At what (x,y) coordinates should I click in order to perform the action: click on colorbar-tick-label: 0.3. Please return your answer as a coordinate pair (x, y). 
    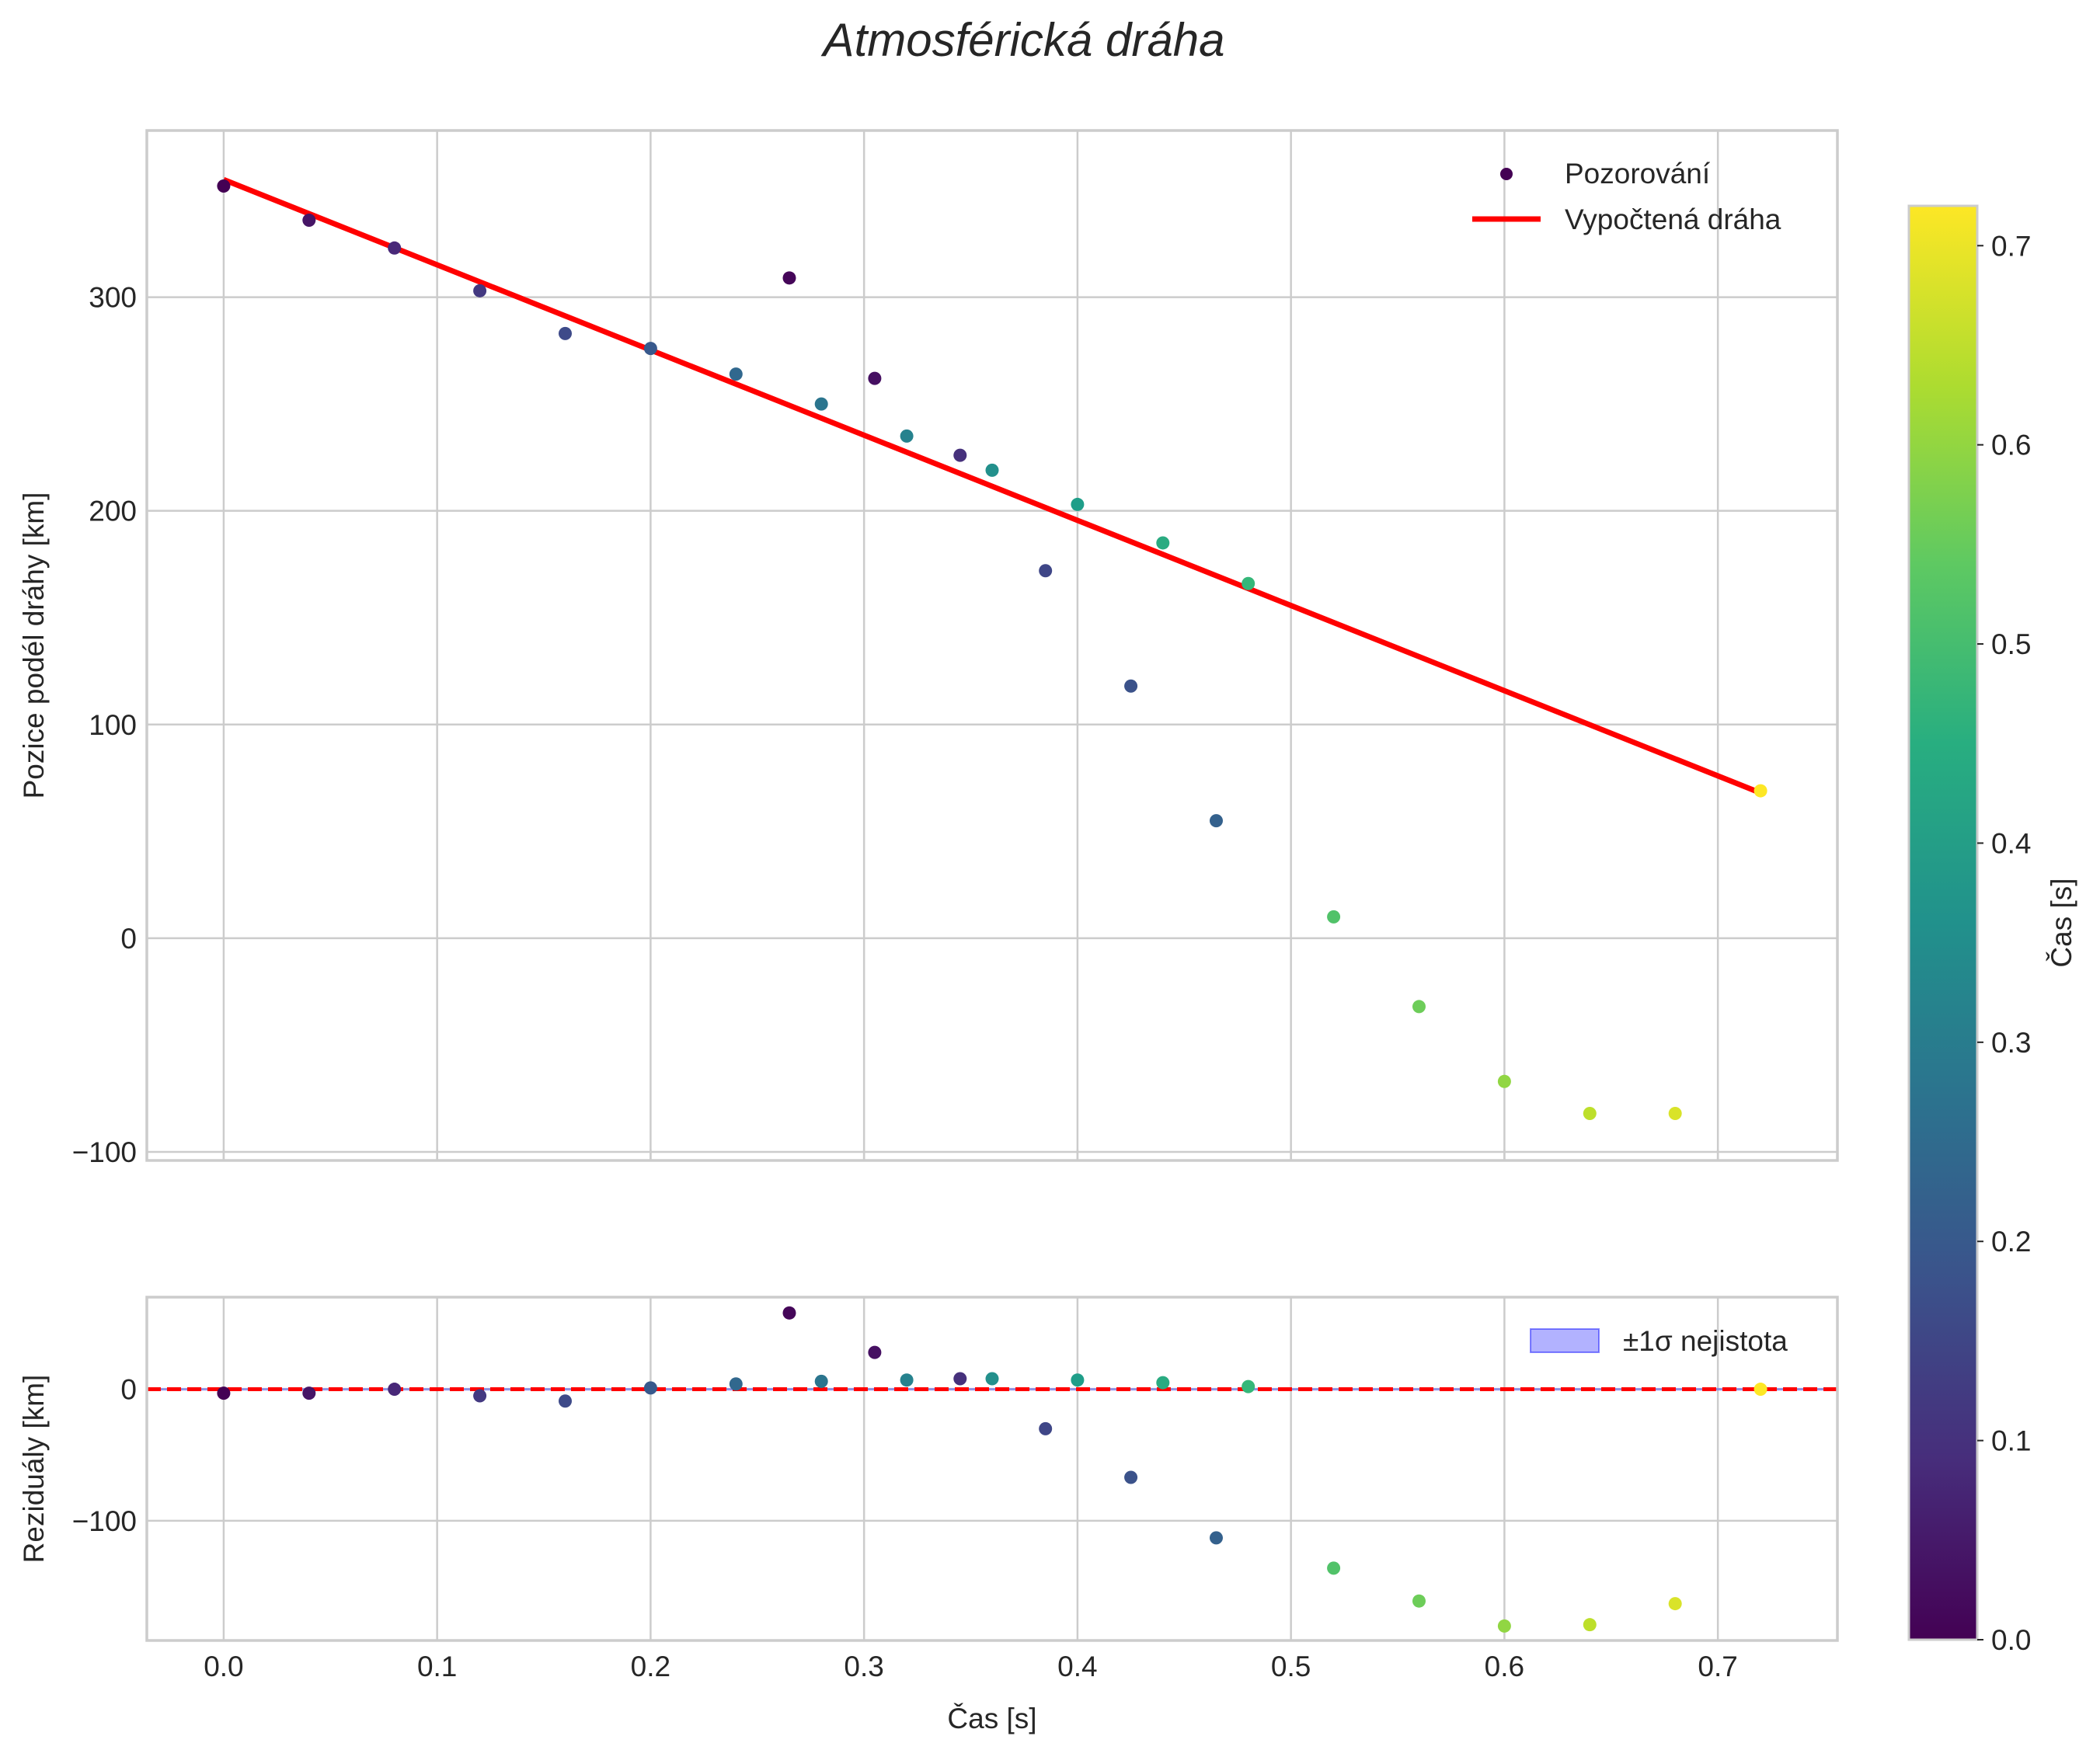
    Looking at the image, I should click on (2011, 1043).